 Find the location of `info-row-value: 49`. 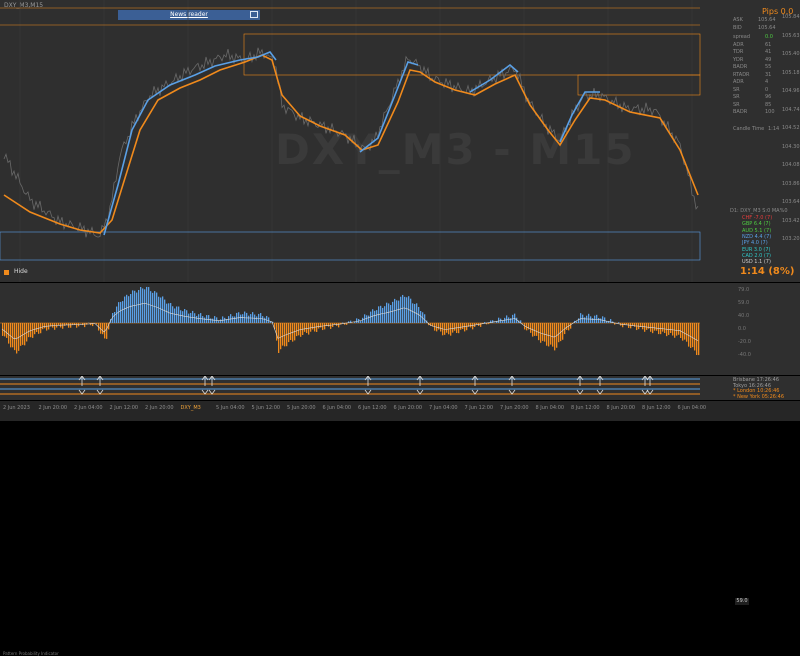

info-row-value: 49 is located at coordinates (768, 60).